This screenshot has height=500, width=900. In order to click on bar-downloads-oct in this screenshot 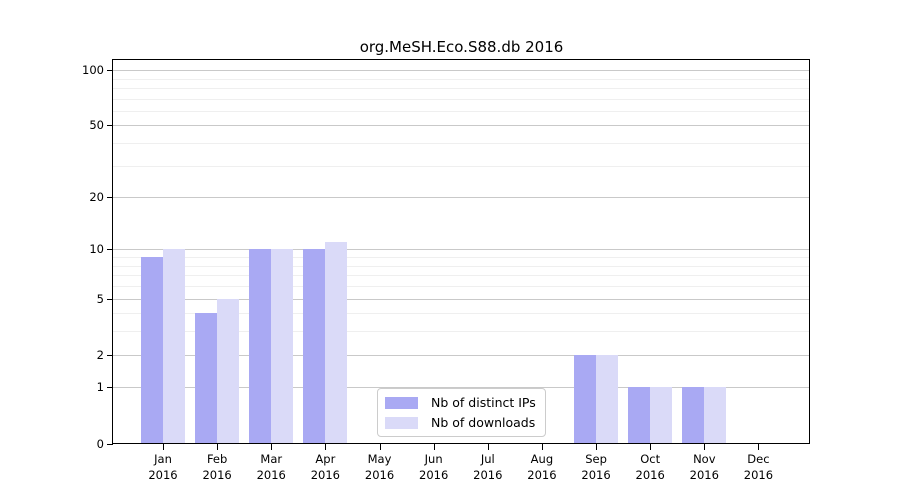, I will do `click(661, 415)`.